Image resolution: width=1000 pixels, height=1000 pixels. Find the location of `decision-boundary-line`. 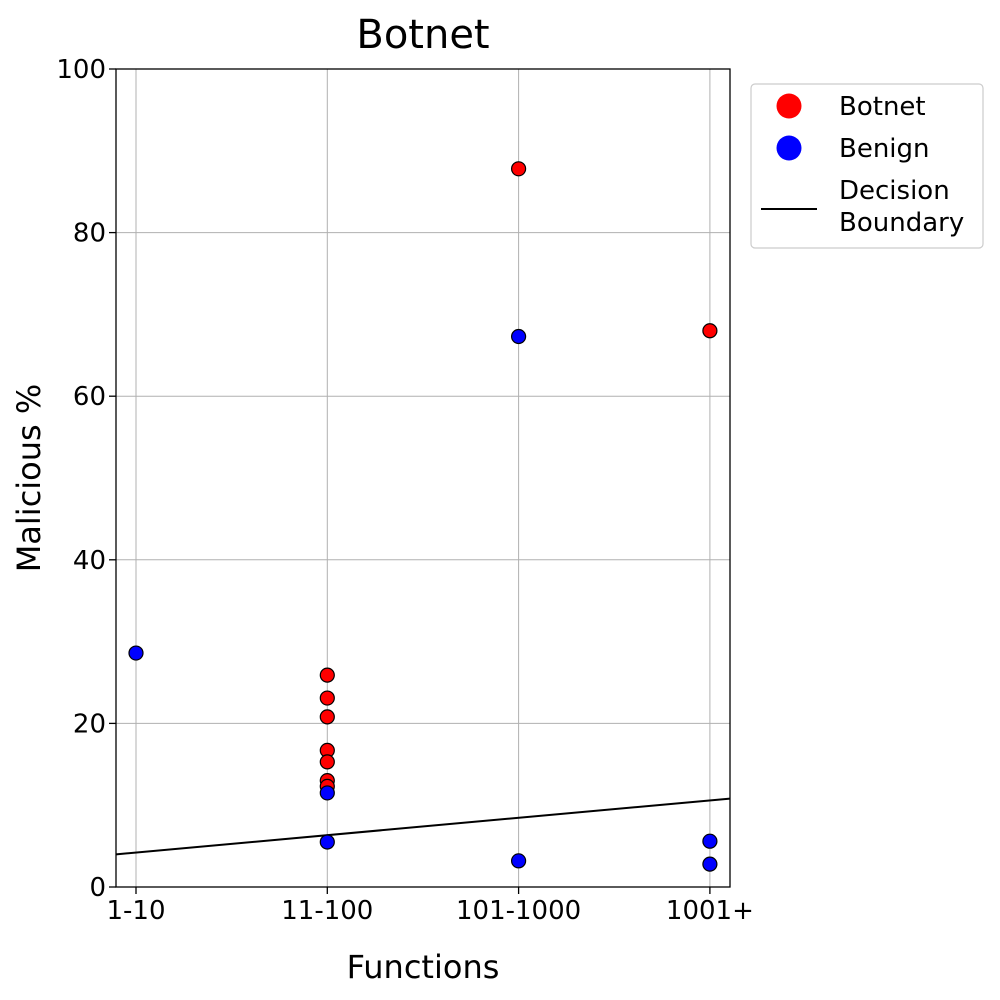

decision-boundary-line is located at coordinates (423, 826).